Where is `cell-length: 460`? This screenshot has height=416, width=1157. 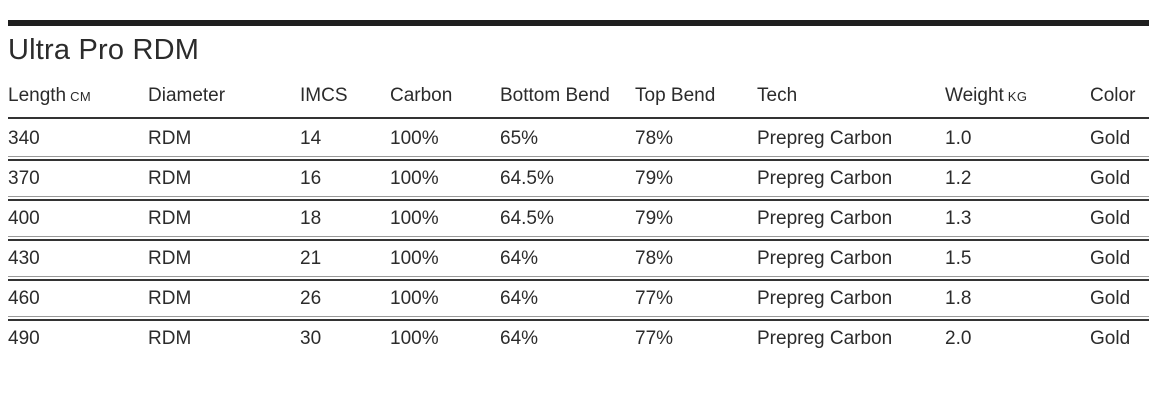
cell-length: 460 is located at coordinates (78, 297).